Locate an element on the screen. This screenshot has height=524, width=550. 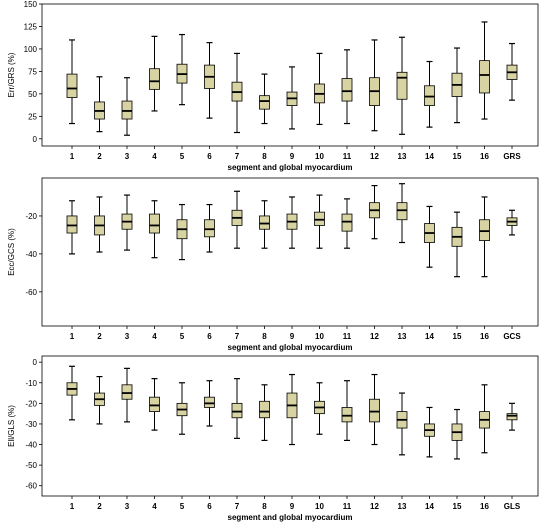
x-tick-label: 5 is located at coordinates (182, 506).